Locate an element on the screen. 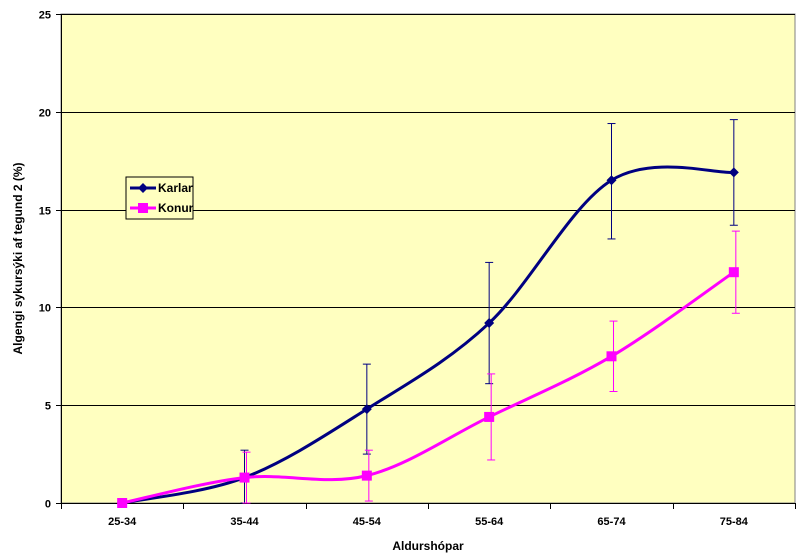 The width and height of the screenshot is (803, 558). legend: Karlar Konur is located at coordinates (159, 198).